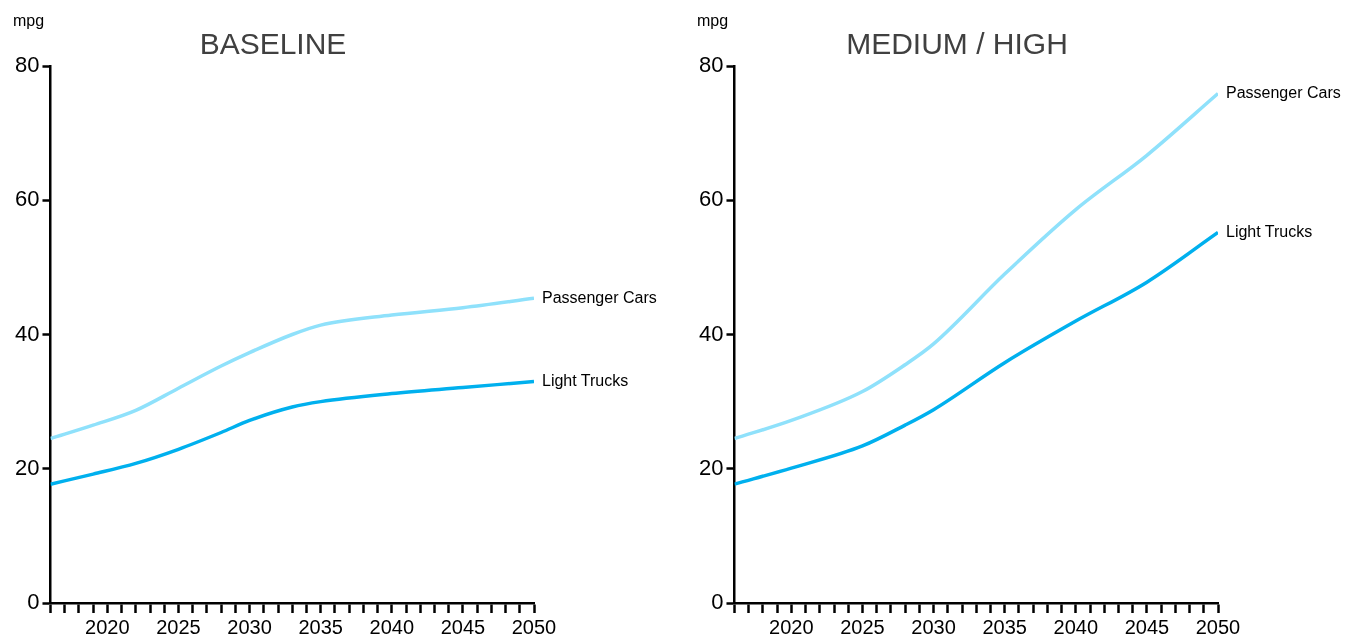  What do you see at coordinates (957, 44) in the screenshot?
I see `chart-title: MEDIUM / HIGH` at bounding box center [957, 44].